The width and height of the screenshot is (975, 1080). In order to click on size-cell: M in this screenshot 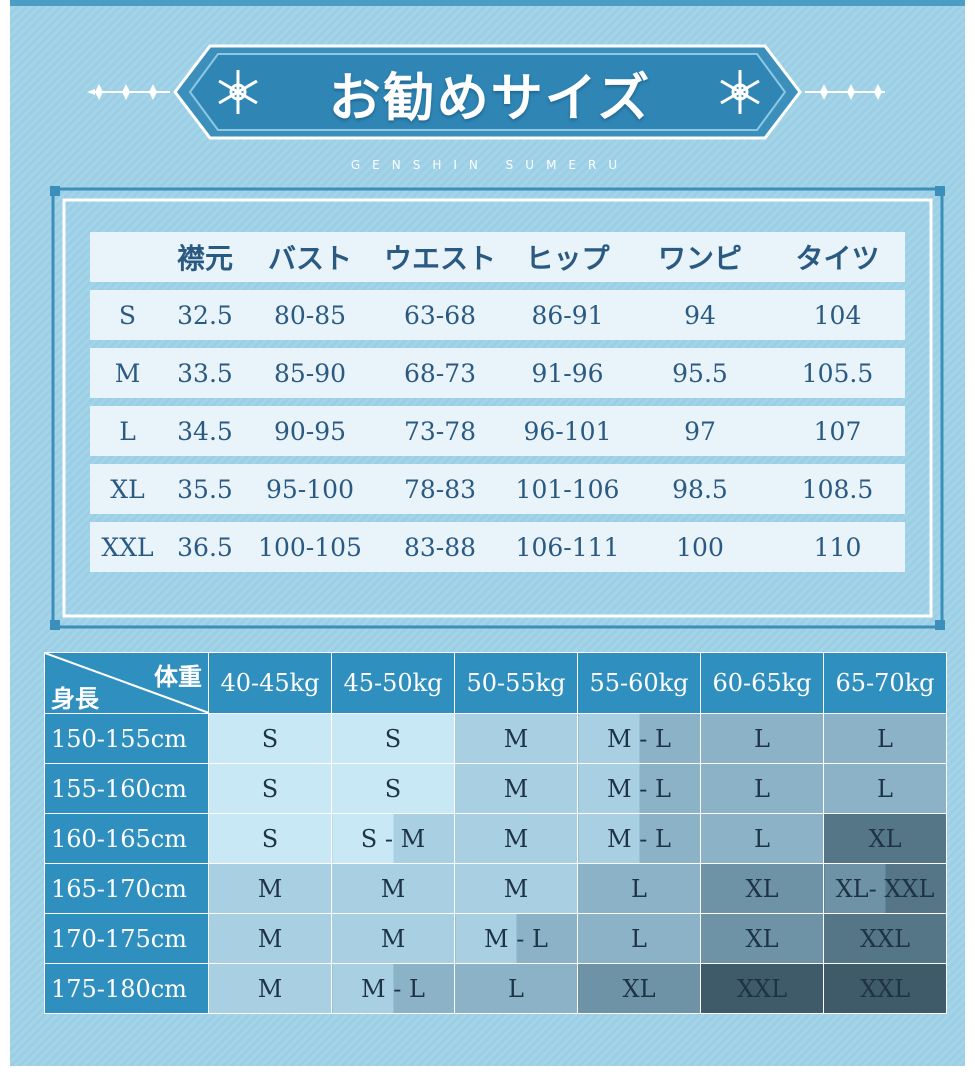, I will do `click(127, 373)`.